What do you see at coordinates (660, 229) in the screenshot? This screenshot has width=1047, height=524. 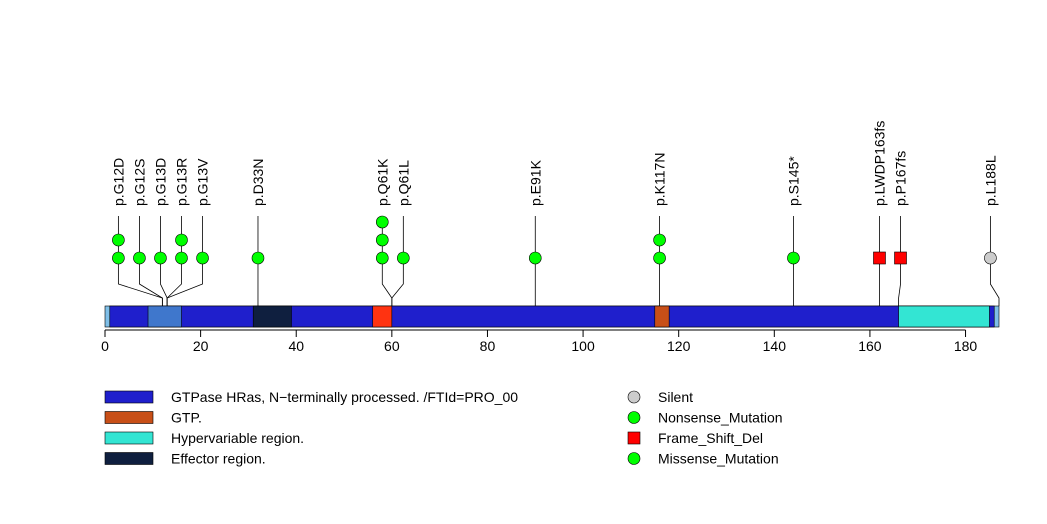 I see `lollipop-p-k117n: p.K117N` at bounding box center [660, 229].